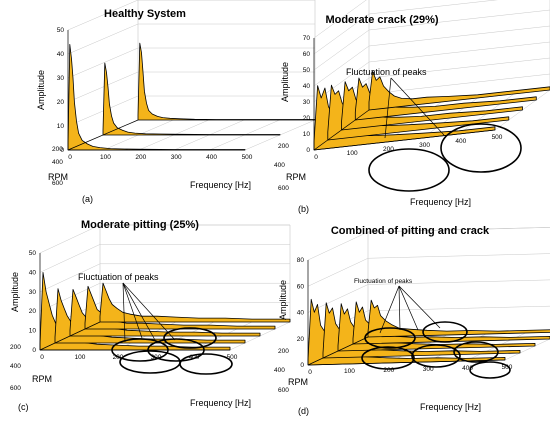 This screenshot has height=421, width=550. Describe the element at coordinates (23, 407) in the screenshot. I see `panel-label: (c)` at that location.